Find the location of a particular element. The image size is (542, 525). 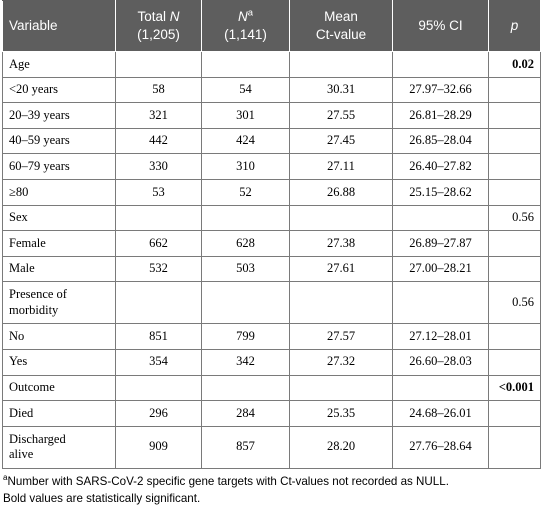

table-row: Female 662 628 27.38 26.89–27.87 is located at coordinates (271, 243).